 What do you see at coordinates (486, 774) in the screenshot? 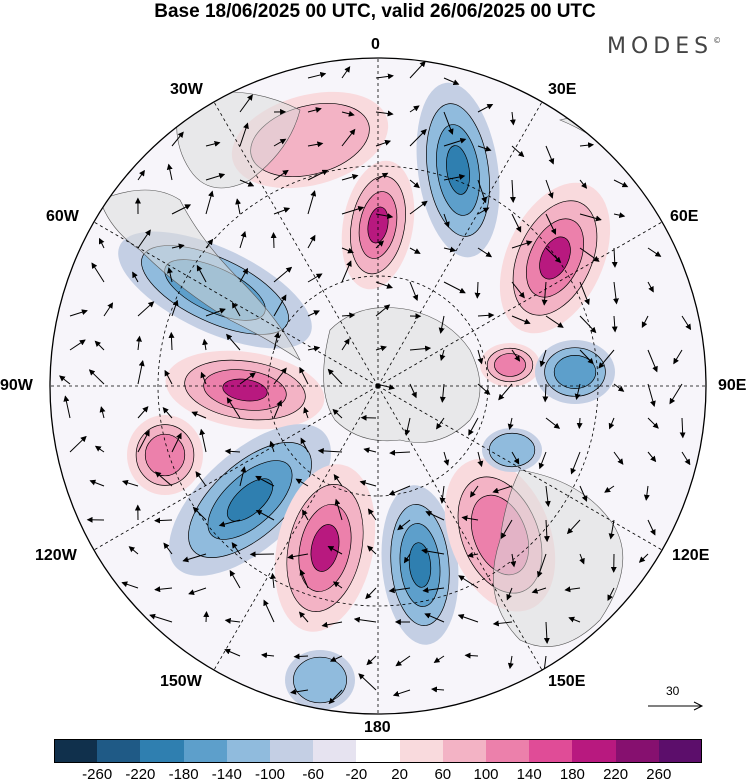
I see `colorbar-tick-label: 100` at bounding box center [486, 774].